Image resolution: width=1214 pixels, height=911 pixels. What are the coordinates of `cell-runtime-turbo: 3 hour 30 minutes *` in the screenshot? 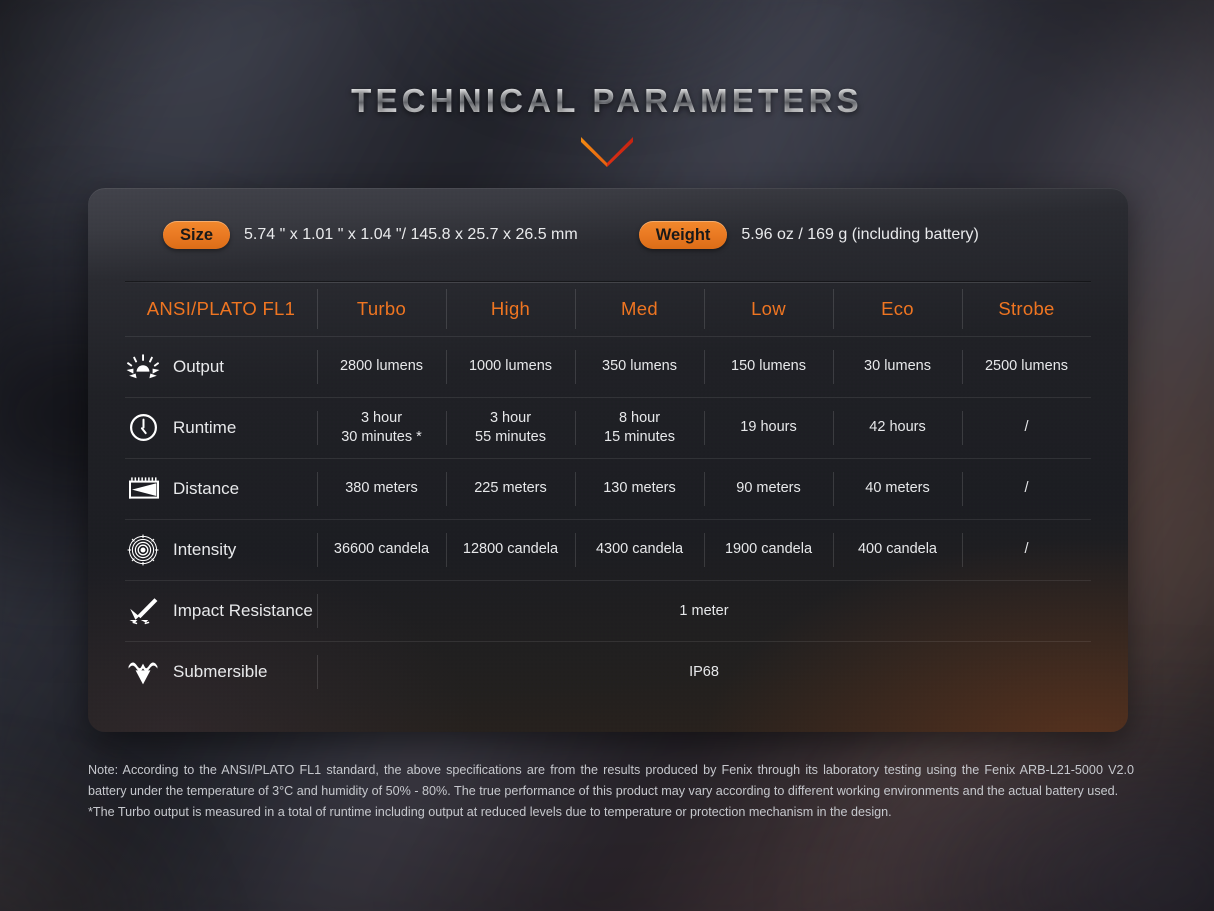 It's located at (381, 427).